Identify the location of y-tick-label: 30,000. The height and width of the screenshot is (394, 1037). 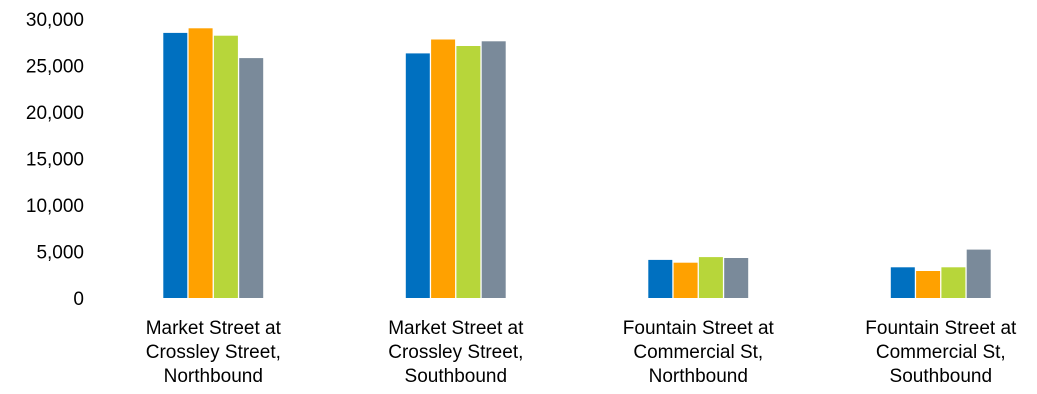
(55, 20).